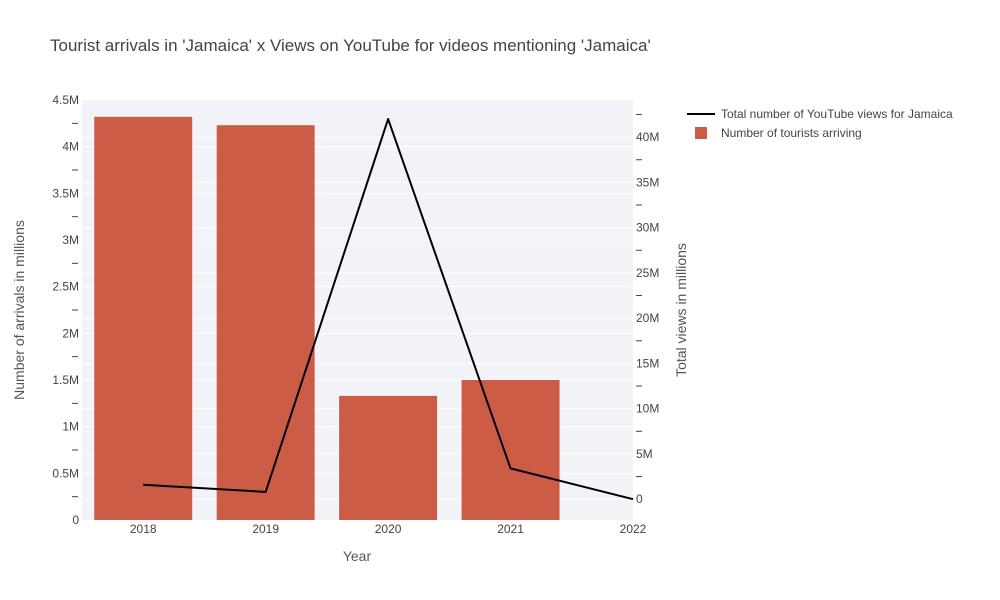 The height and width of the screenshot is (600, 1000). I want to click on x-tick-label: 2020, so click(388, 529).